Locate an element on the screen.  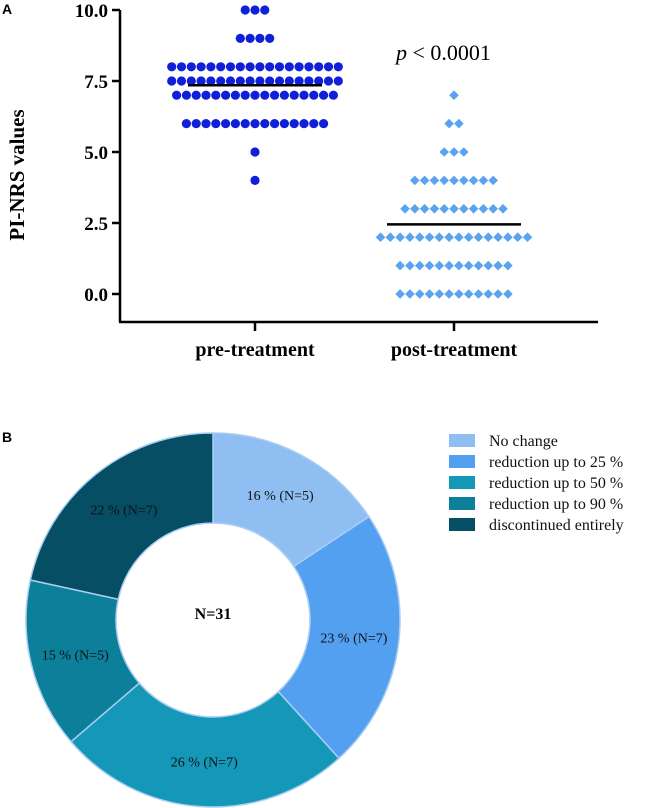
slice-label: 22 % (N=7) is located at coordinates (123, 510).